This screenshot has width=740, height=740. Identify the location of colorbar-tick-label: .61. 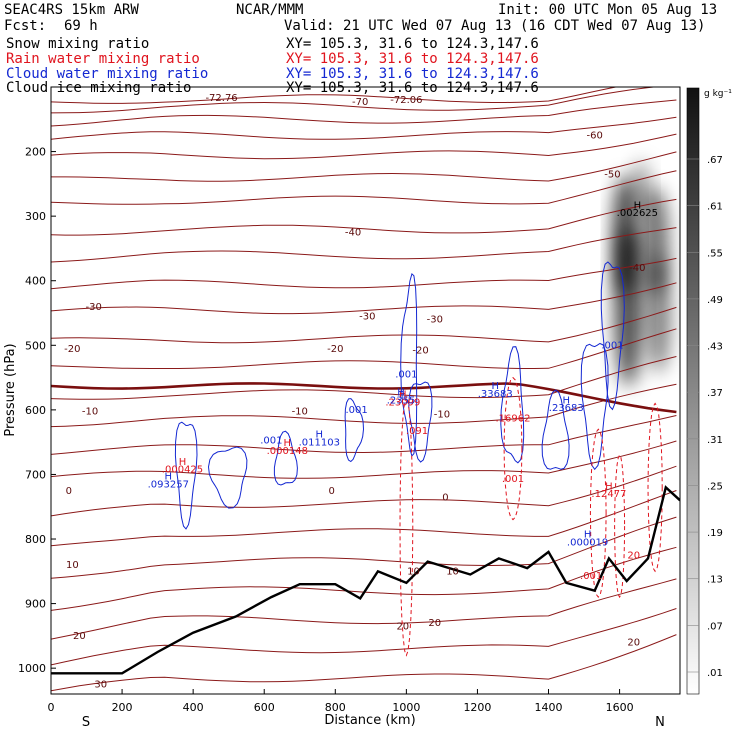
(715, 207).